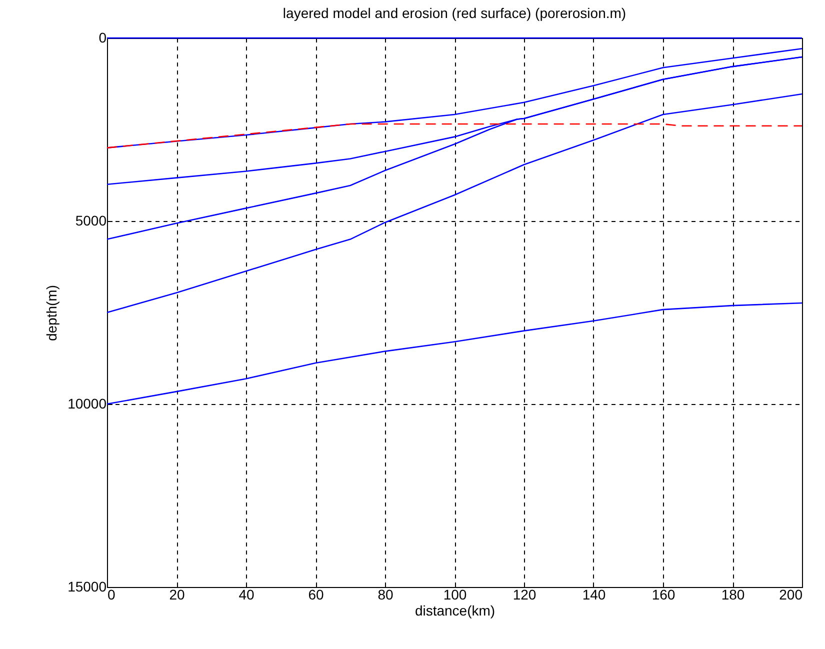 The image size is (825, 649). What do you see at coordinates (664, 594) in the screenshot?
I see `x-tick-label: 160` at bounding box center [664, 594].